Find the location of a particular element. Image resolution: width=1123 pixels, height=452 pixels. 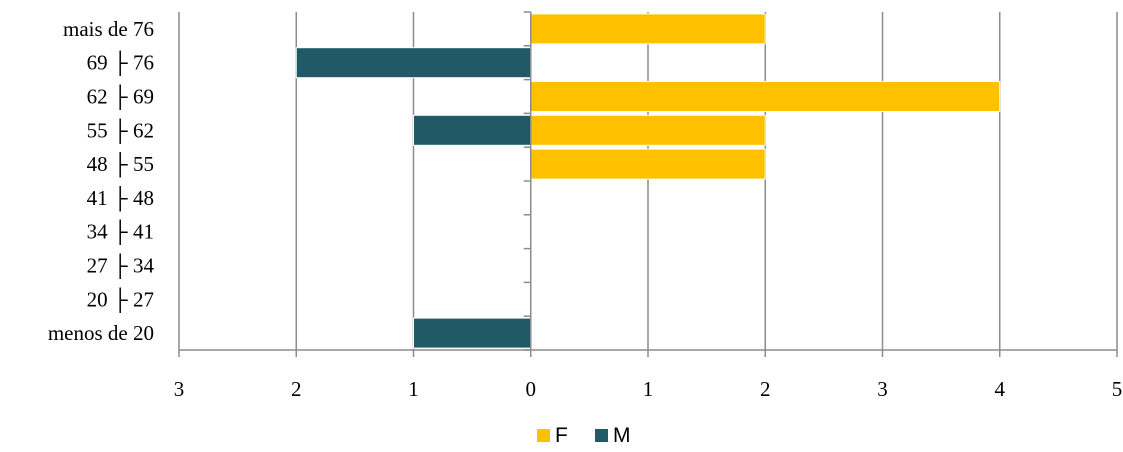

x-tick-label-2: 1 is located at coordinates (413, 389).